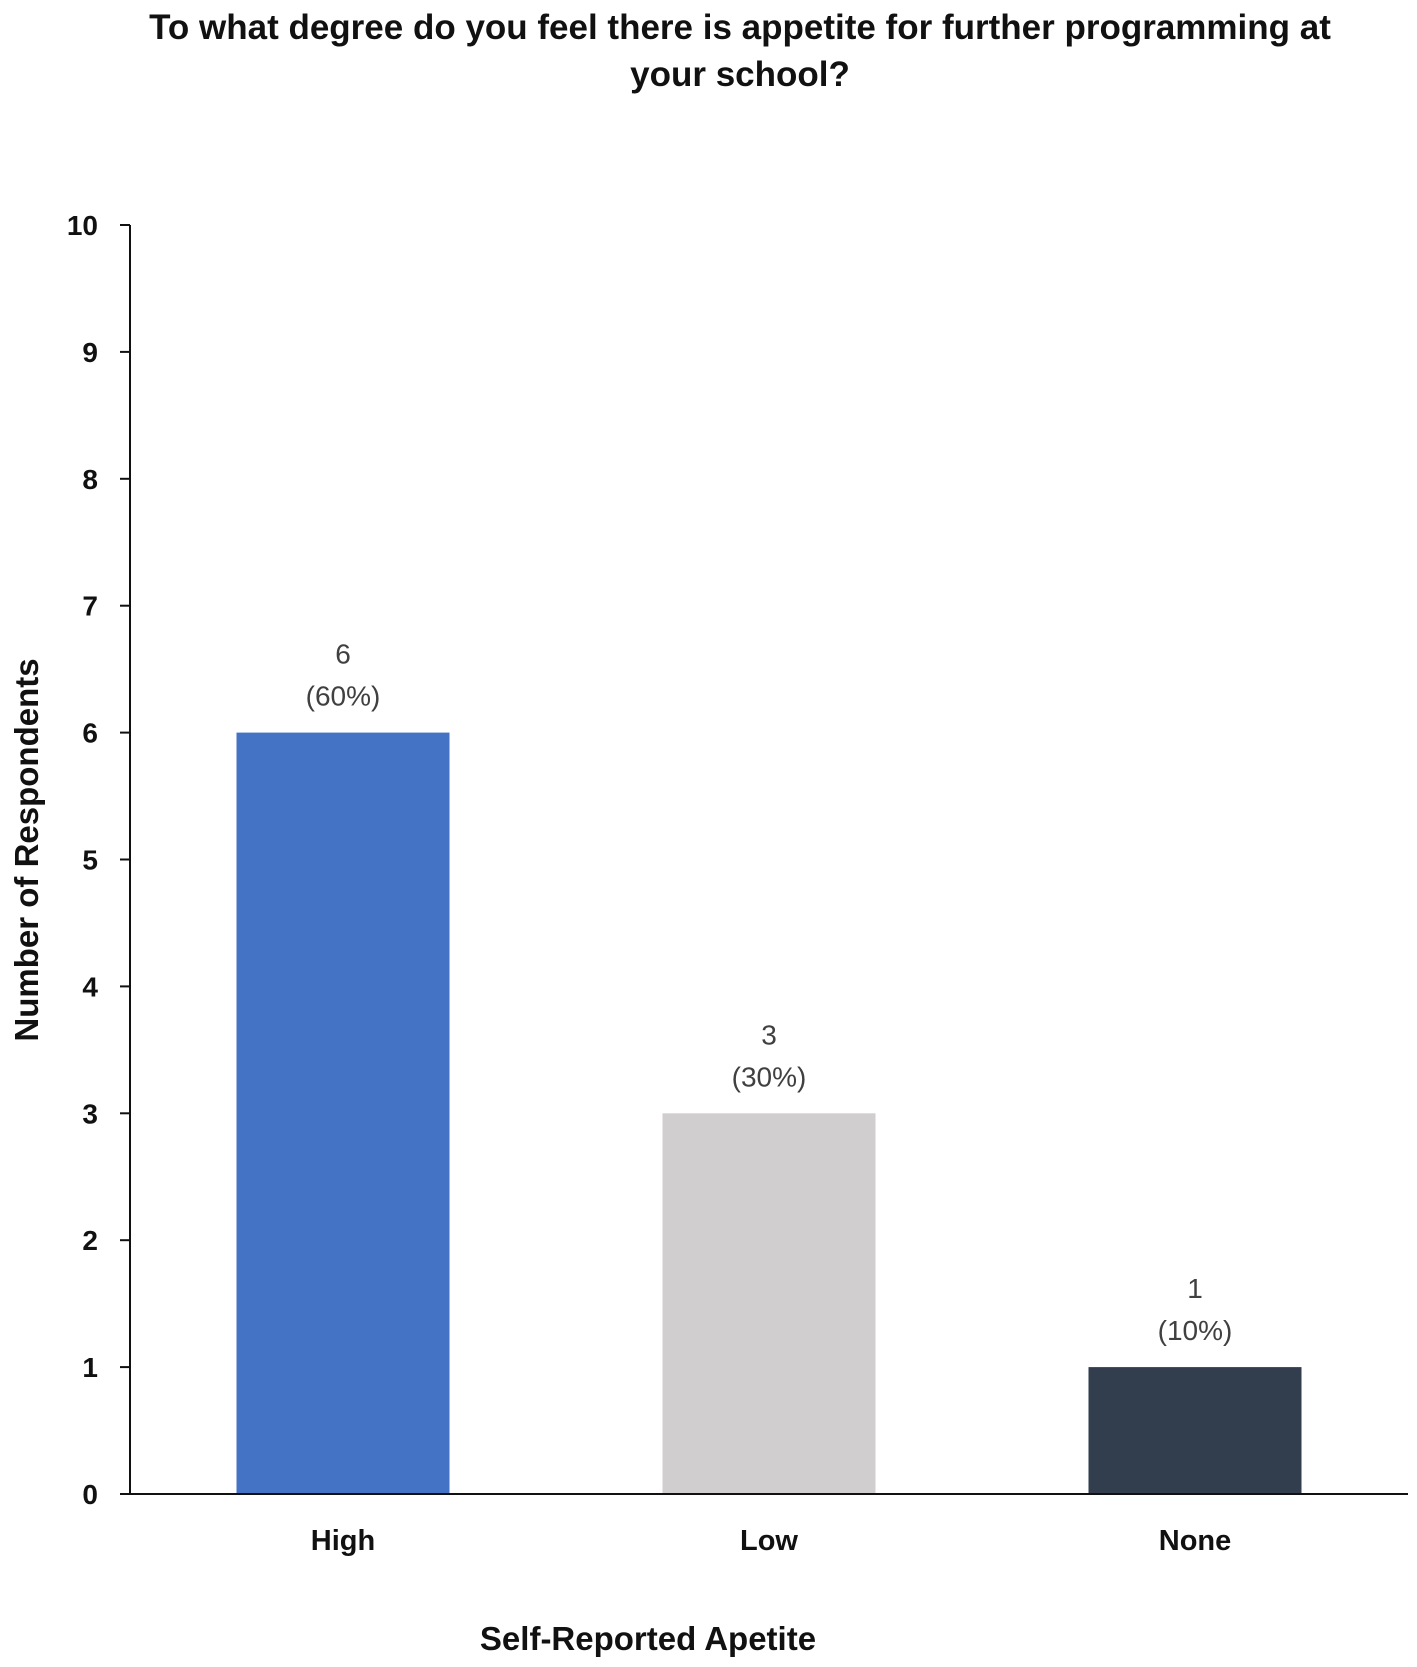  I want to click on data-label-percent: (30%), so click(769, 1076).